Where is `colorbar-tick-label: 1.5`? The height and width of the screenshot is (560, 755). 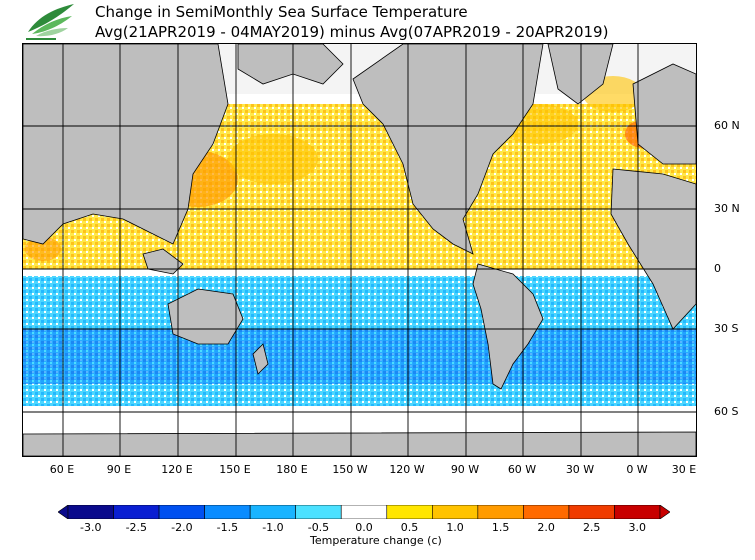 colorbar-tick-label: 1.5 is located at coordinates (500, 527).